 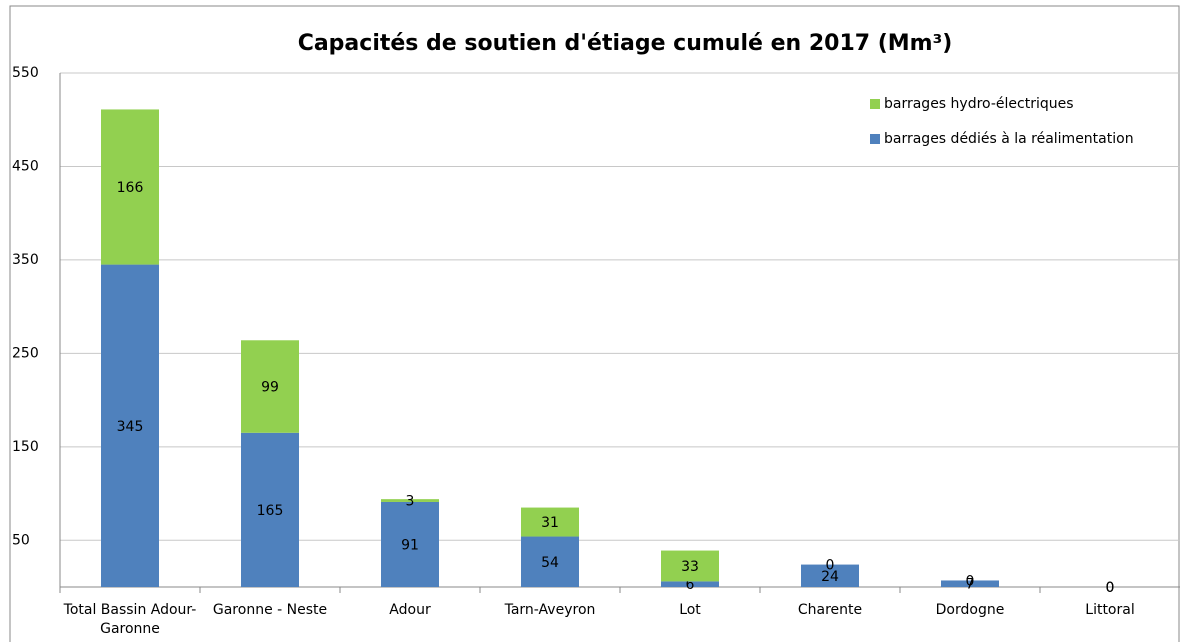 I want to click on data-label: 3, so click(x=410, y=502).